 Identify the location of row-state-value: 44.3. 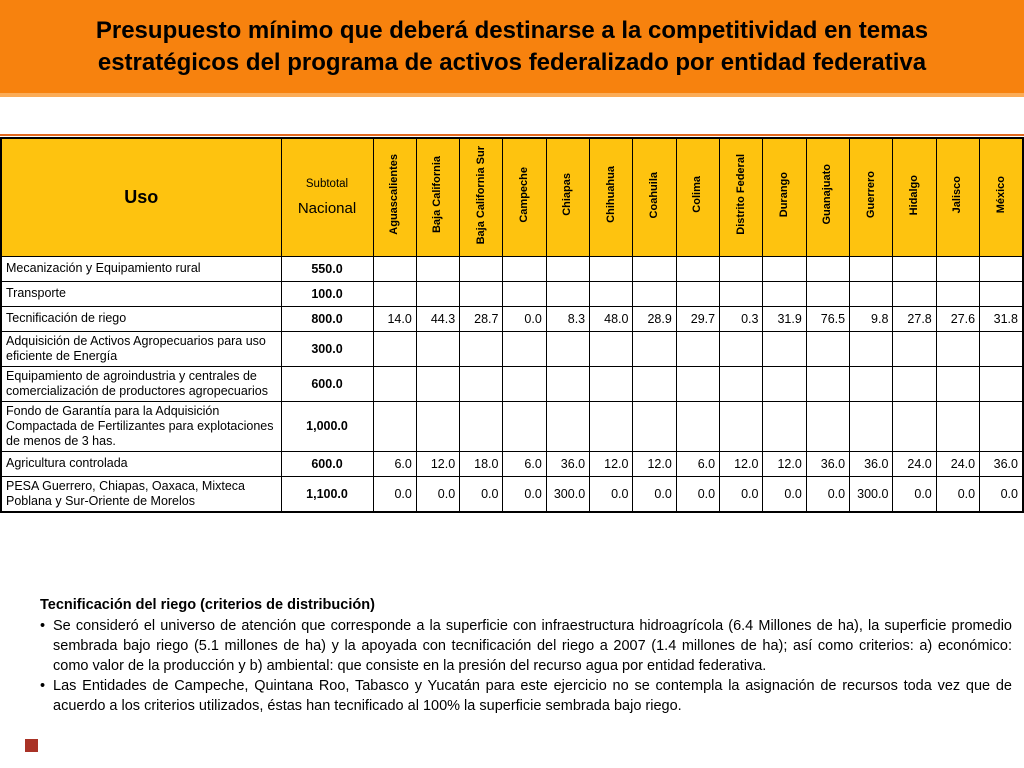
(438, 318).